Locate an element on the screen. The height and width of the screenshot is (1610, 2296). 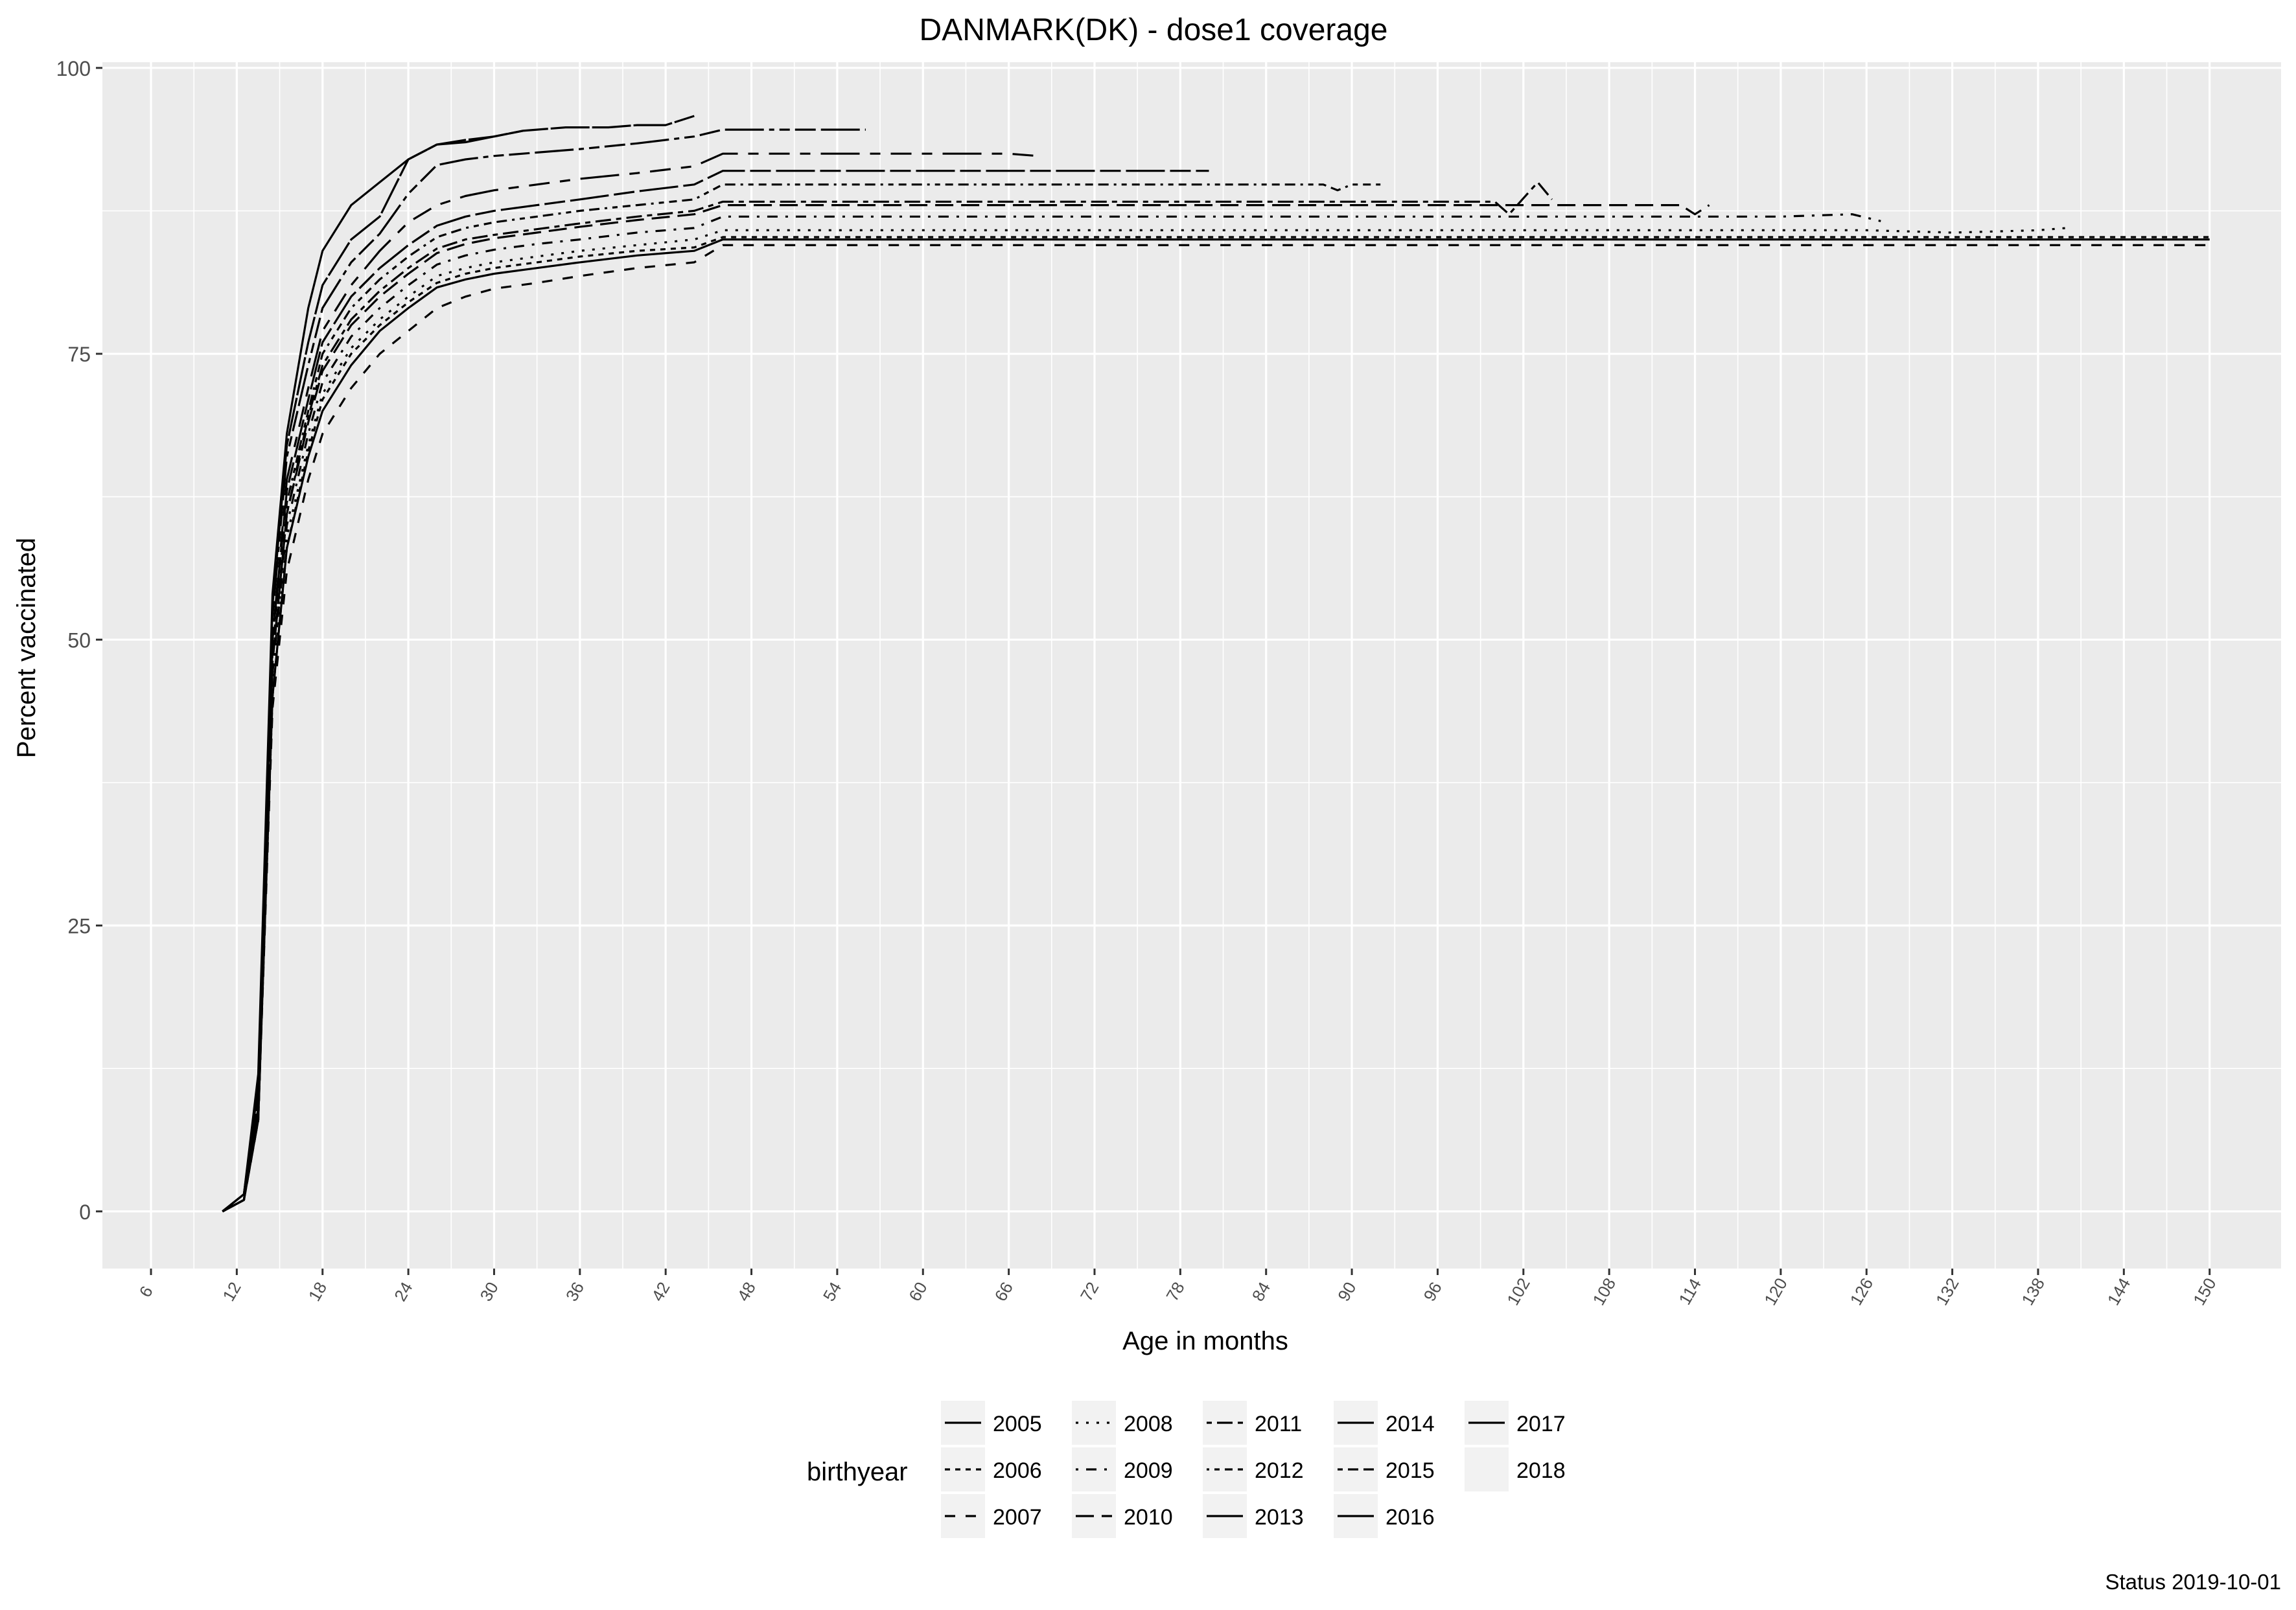
legend-label-2014: 2014 is located at coordinates (1410, 1424).